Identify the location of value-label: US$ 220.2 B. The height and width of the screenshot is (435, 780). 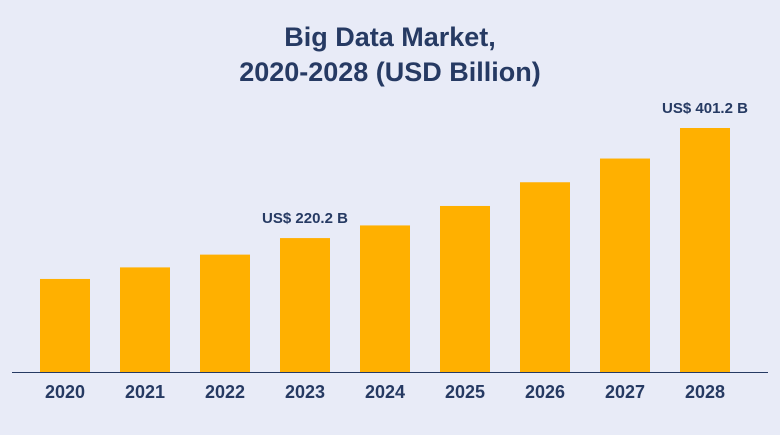
(305, 218).